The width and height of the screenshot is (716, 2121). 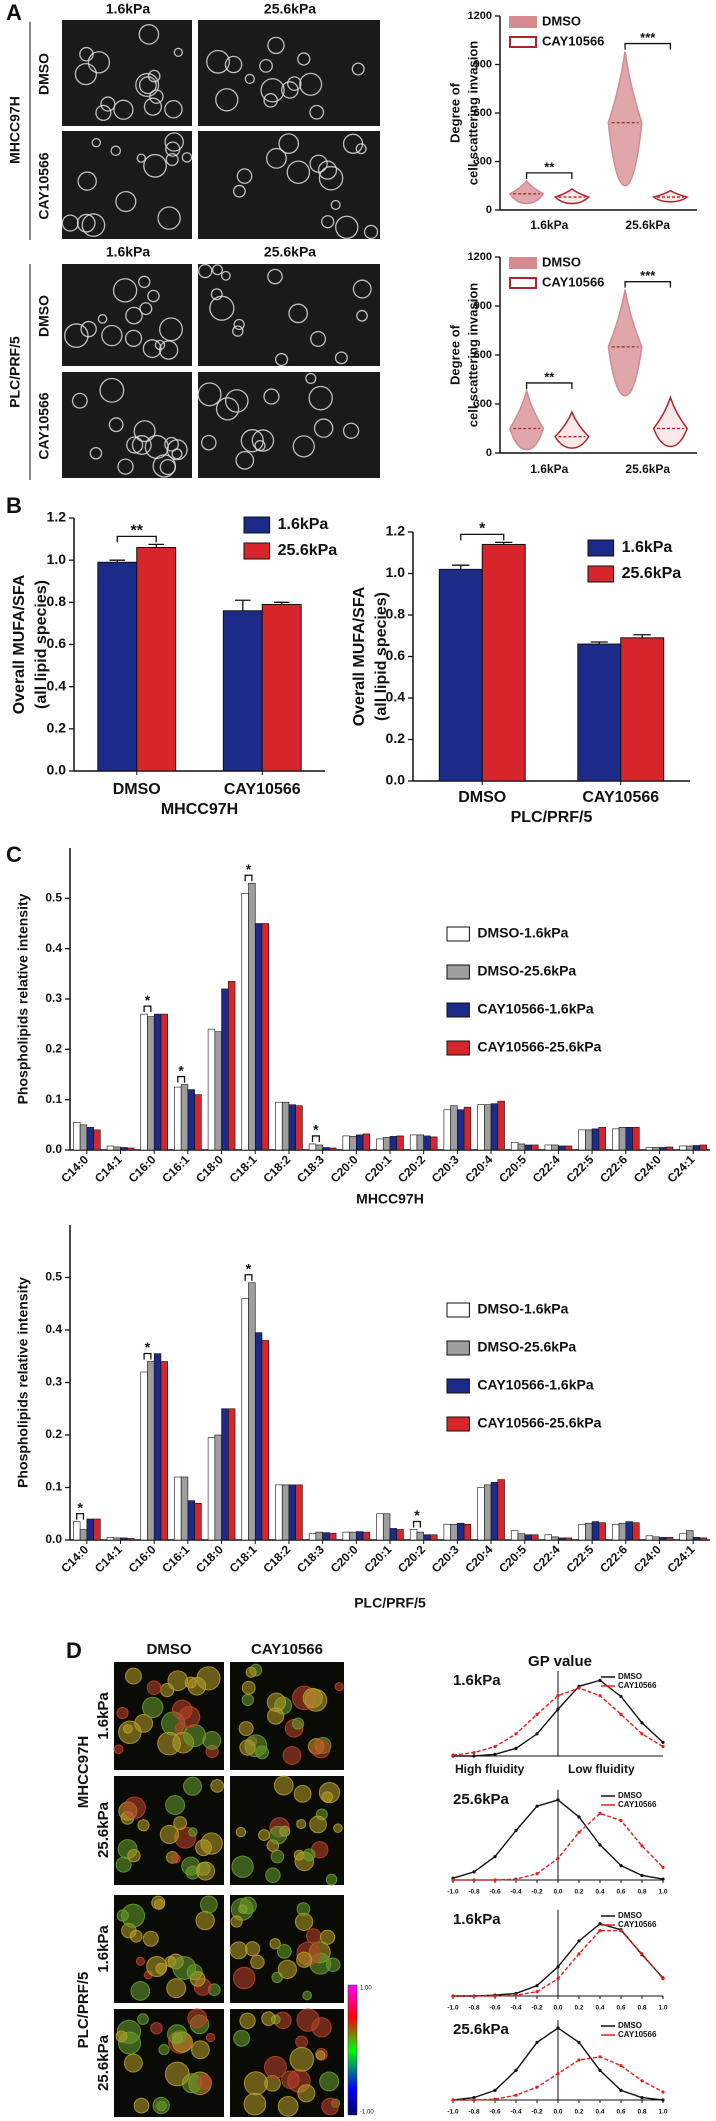 What do you see at coordinates (142, 1168) in the screenshot?
I see `x-tick-label: C16:0` at bounding box center [142, 1168].